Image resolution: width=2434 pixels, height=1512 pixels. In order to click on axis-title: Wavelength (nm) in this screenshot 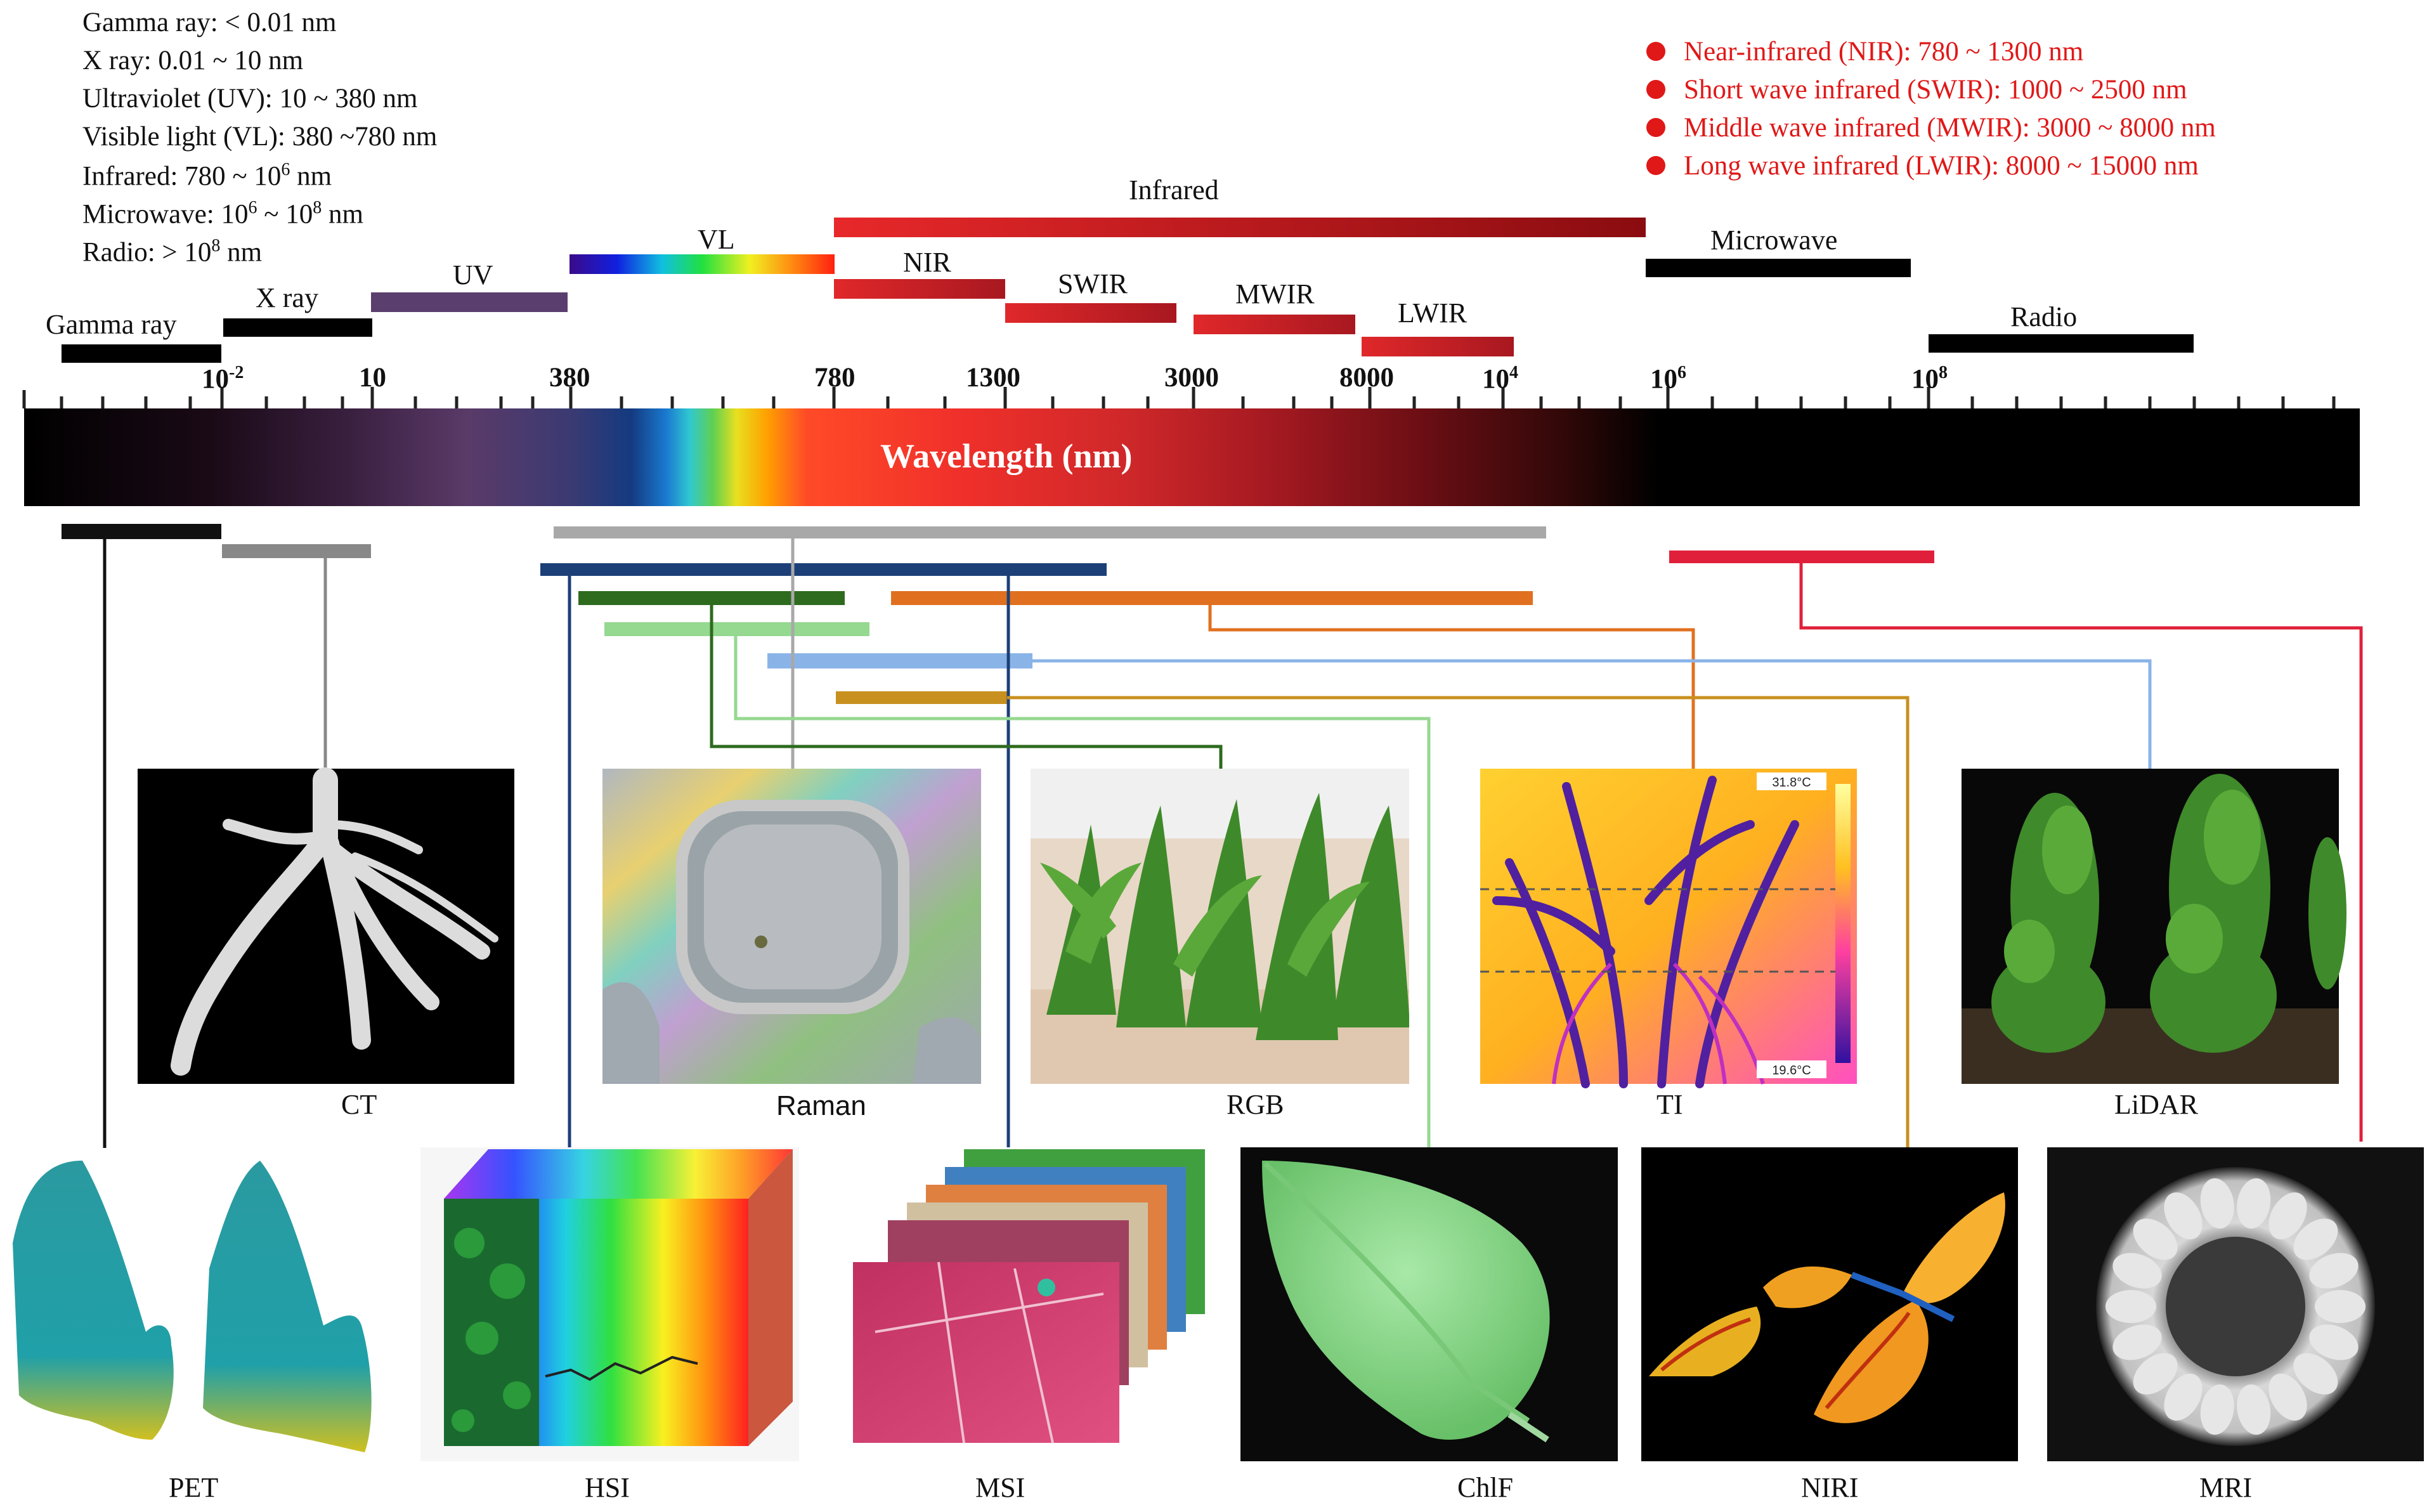, I will do `click(1006, 456)`.